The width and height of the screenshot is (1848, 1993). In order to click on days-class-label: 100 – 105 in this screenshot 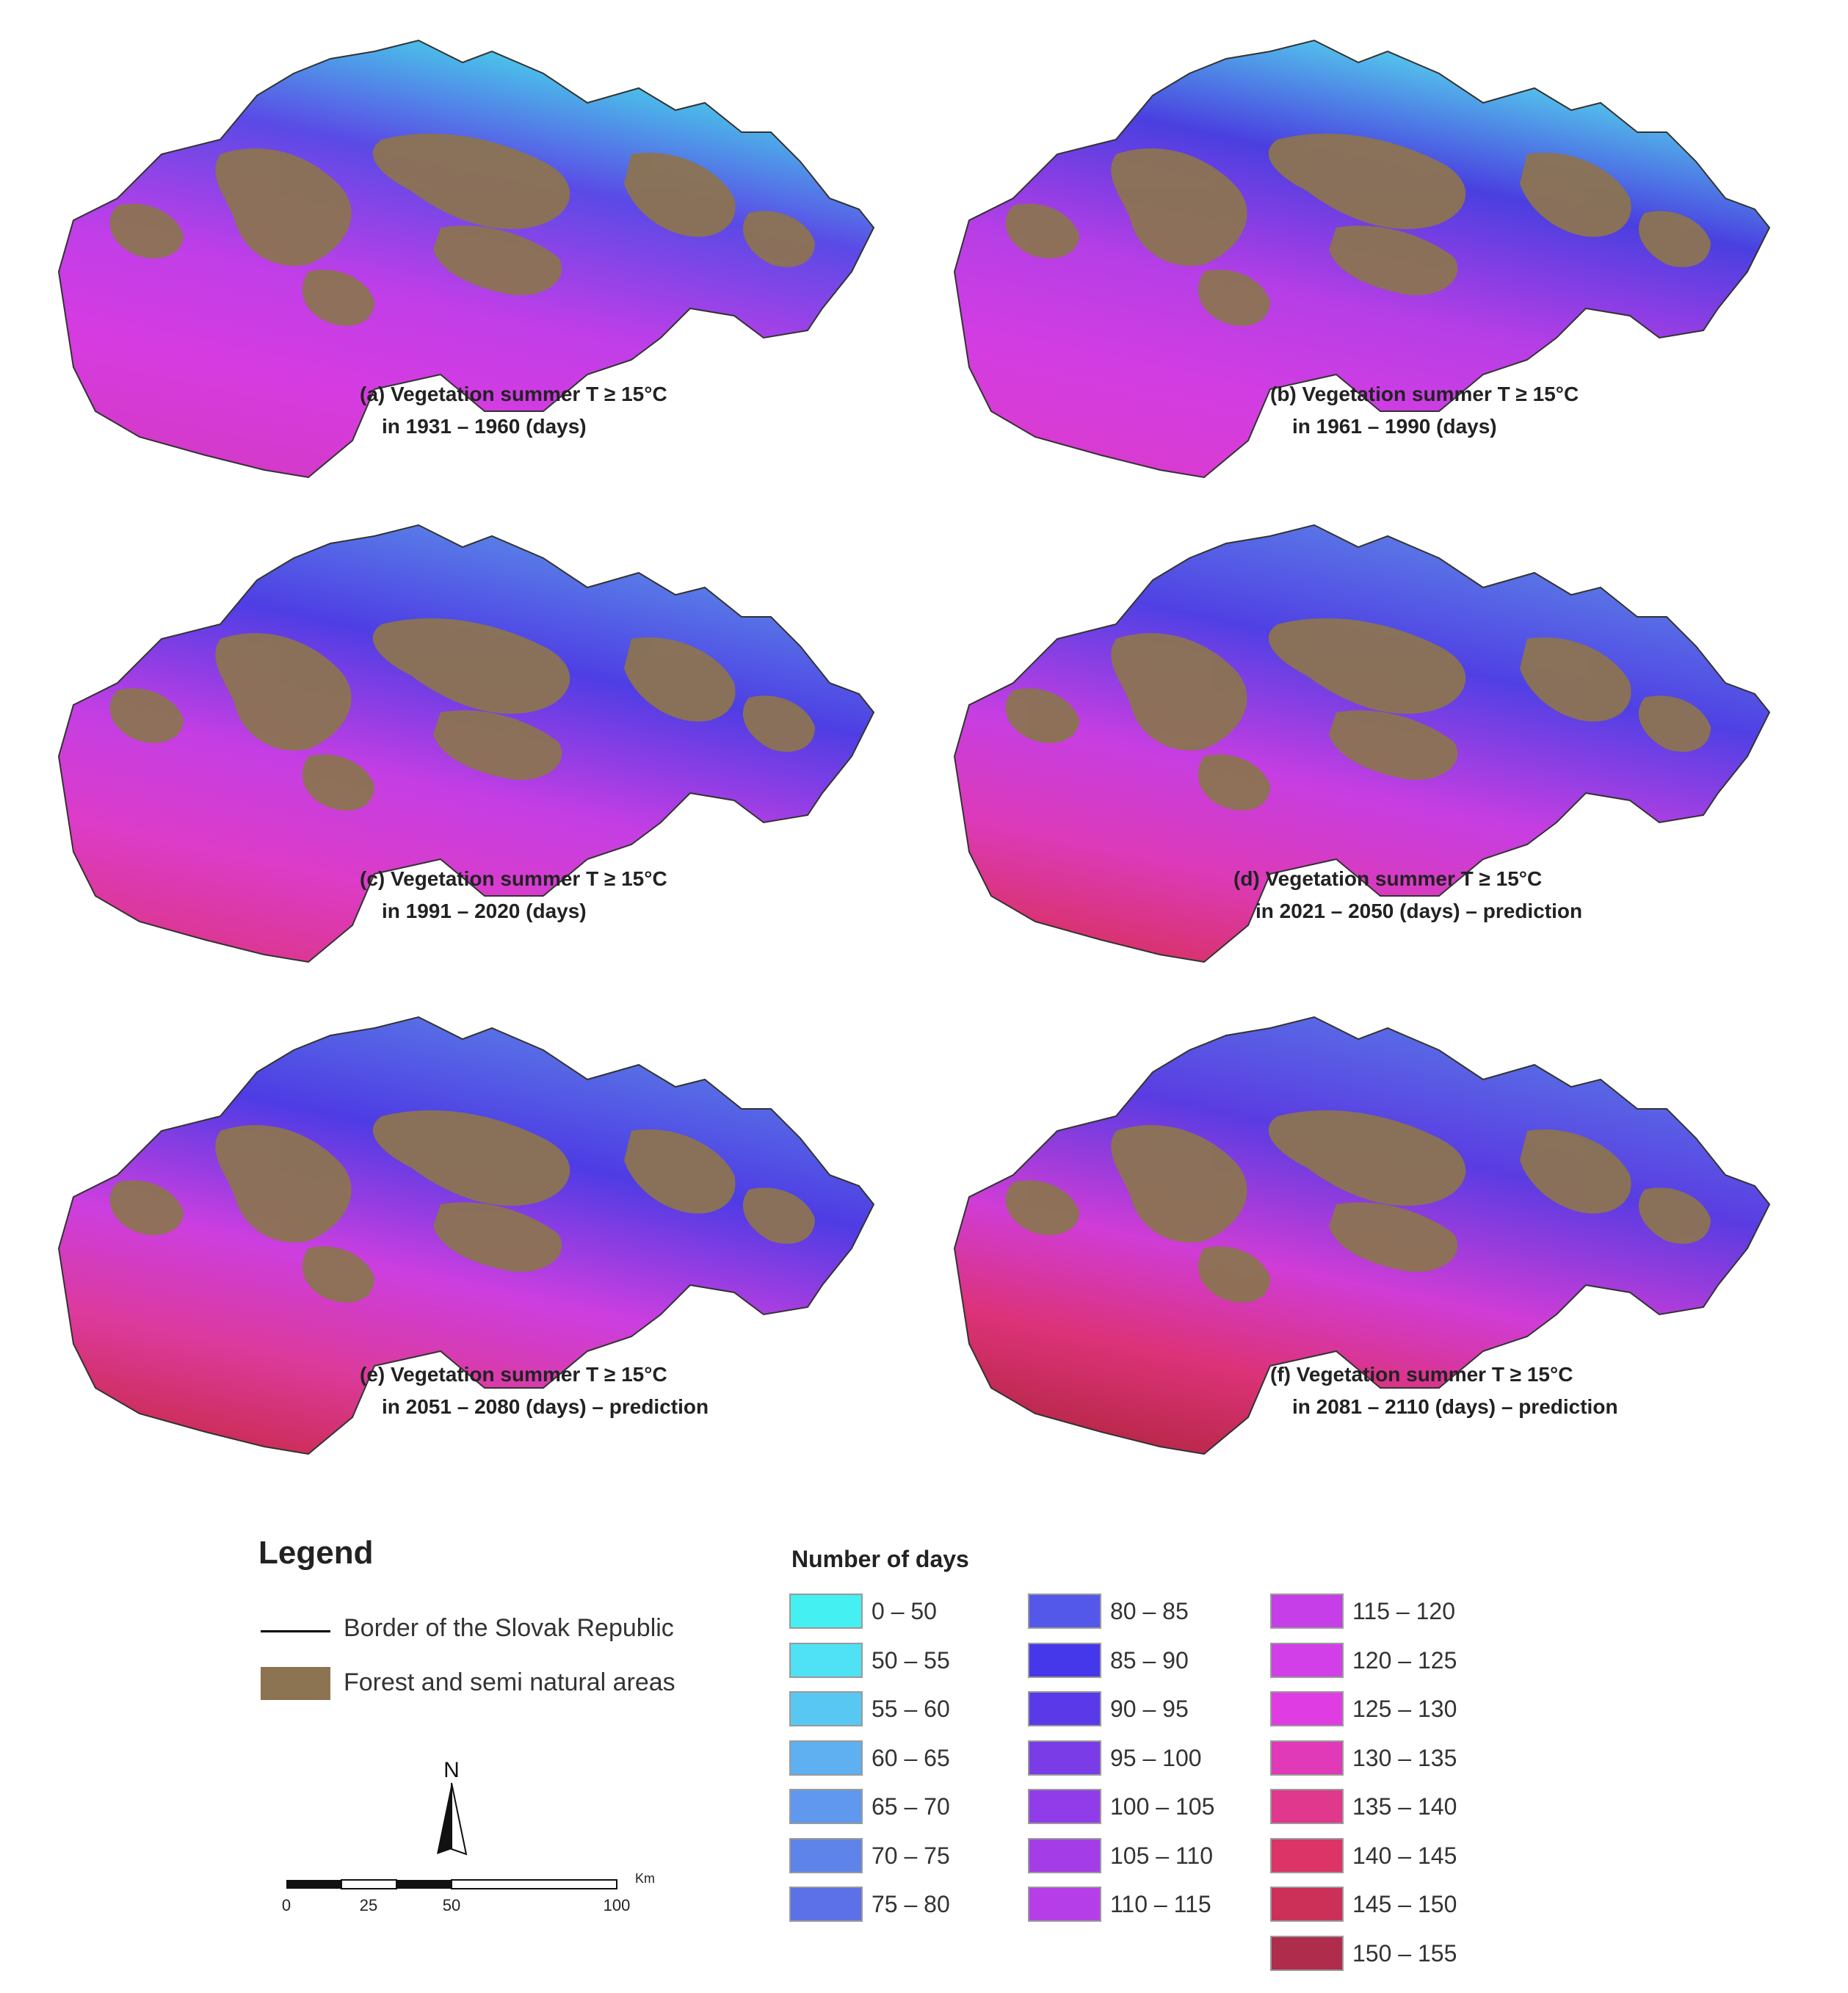, I will do `click(1163, 1806)`.